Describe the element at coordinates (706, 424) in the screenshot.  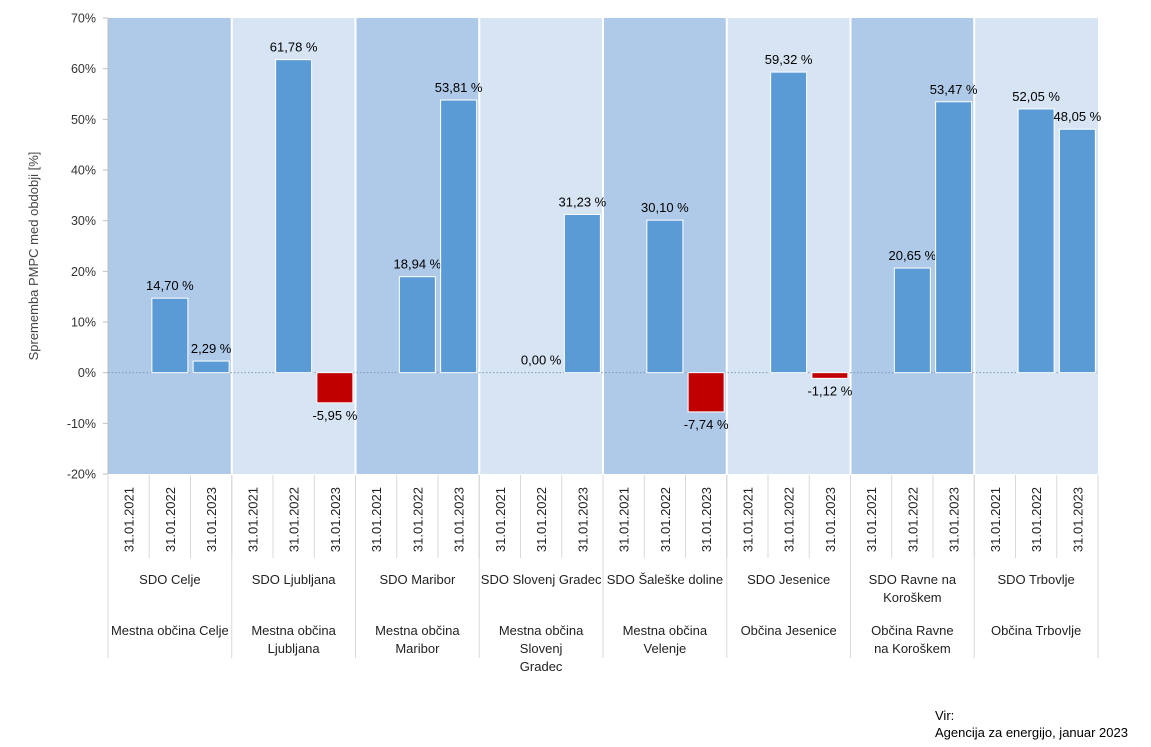
I see `data-label: -7,74 %` at that location.